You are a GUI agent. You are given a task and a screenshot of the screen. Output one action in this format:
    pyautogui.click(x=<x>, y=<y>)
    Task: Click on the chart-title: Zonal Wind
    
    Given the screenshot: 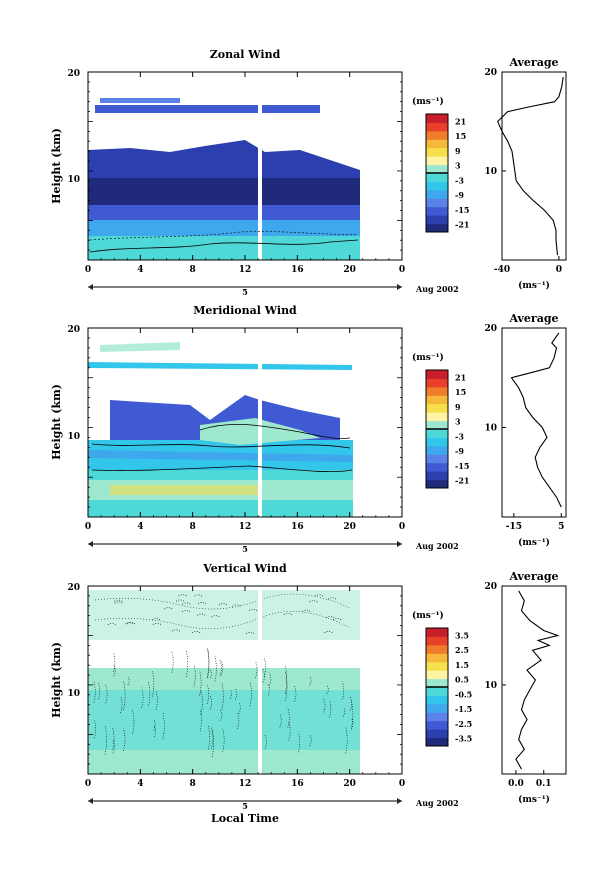 What is the action you would take?
    pyautogui.click(x=245, y=54)
    